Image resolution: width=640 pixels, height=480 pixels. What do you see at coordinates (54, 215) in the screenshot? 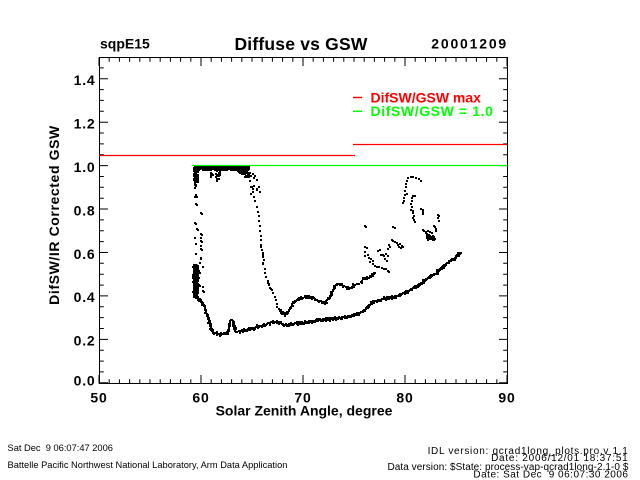
I see `svg-text: DifSW/IR Corrected GSW` at bounding box center [54, 215].